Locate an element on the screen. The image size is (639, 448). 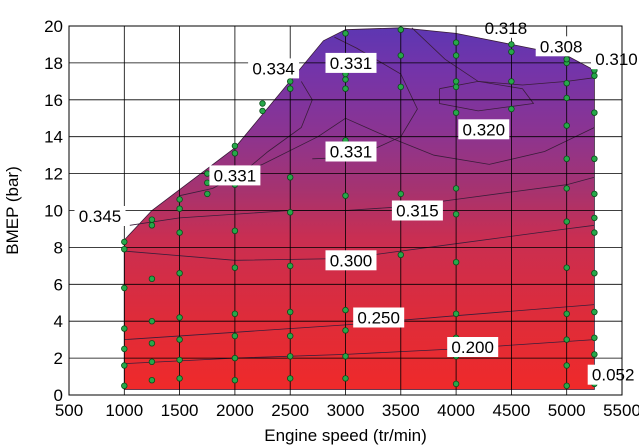
contour-label: 0.250 is located at coordinates (378, 318).